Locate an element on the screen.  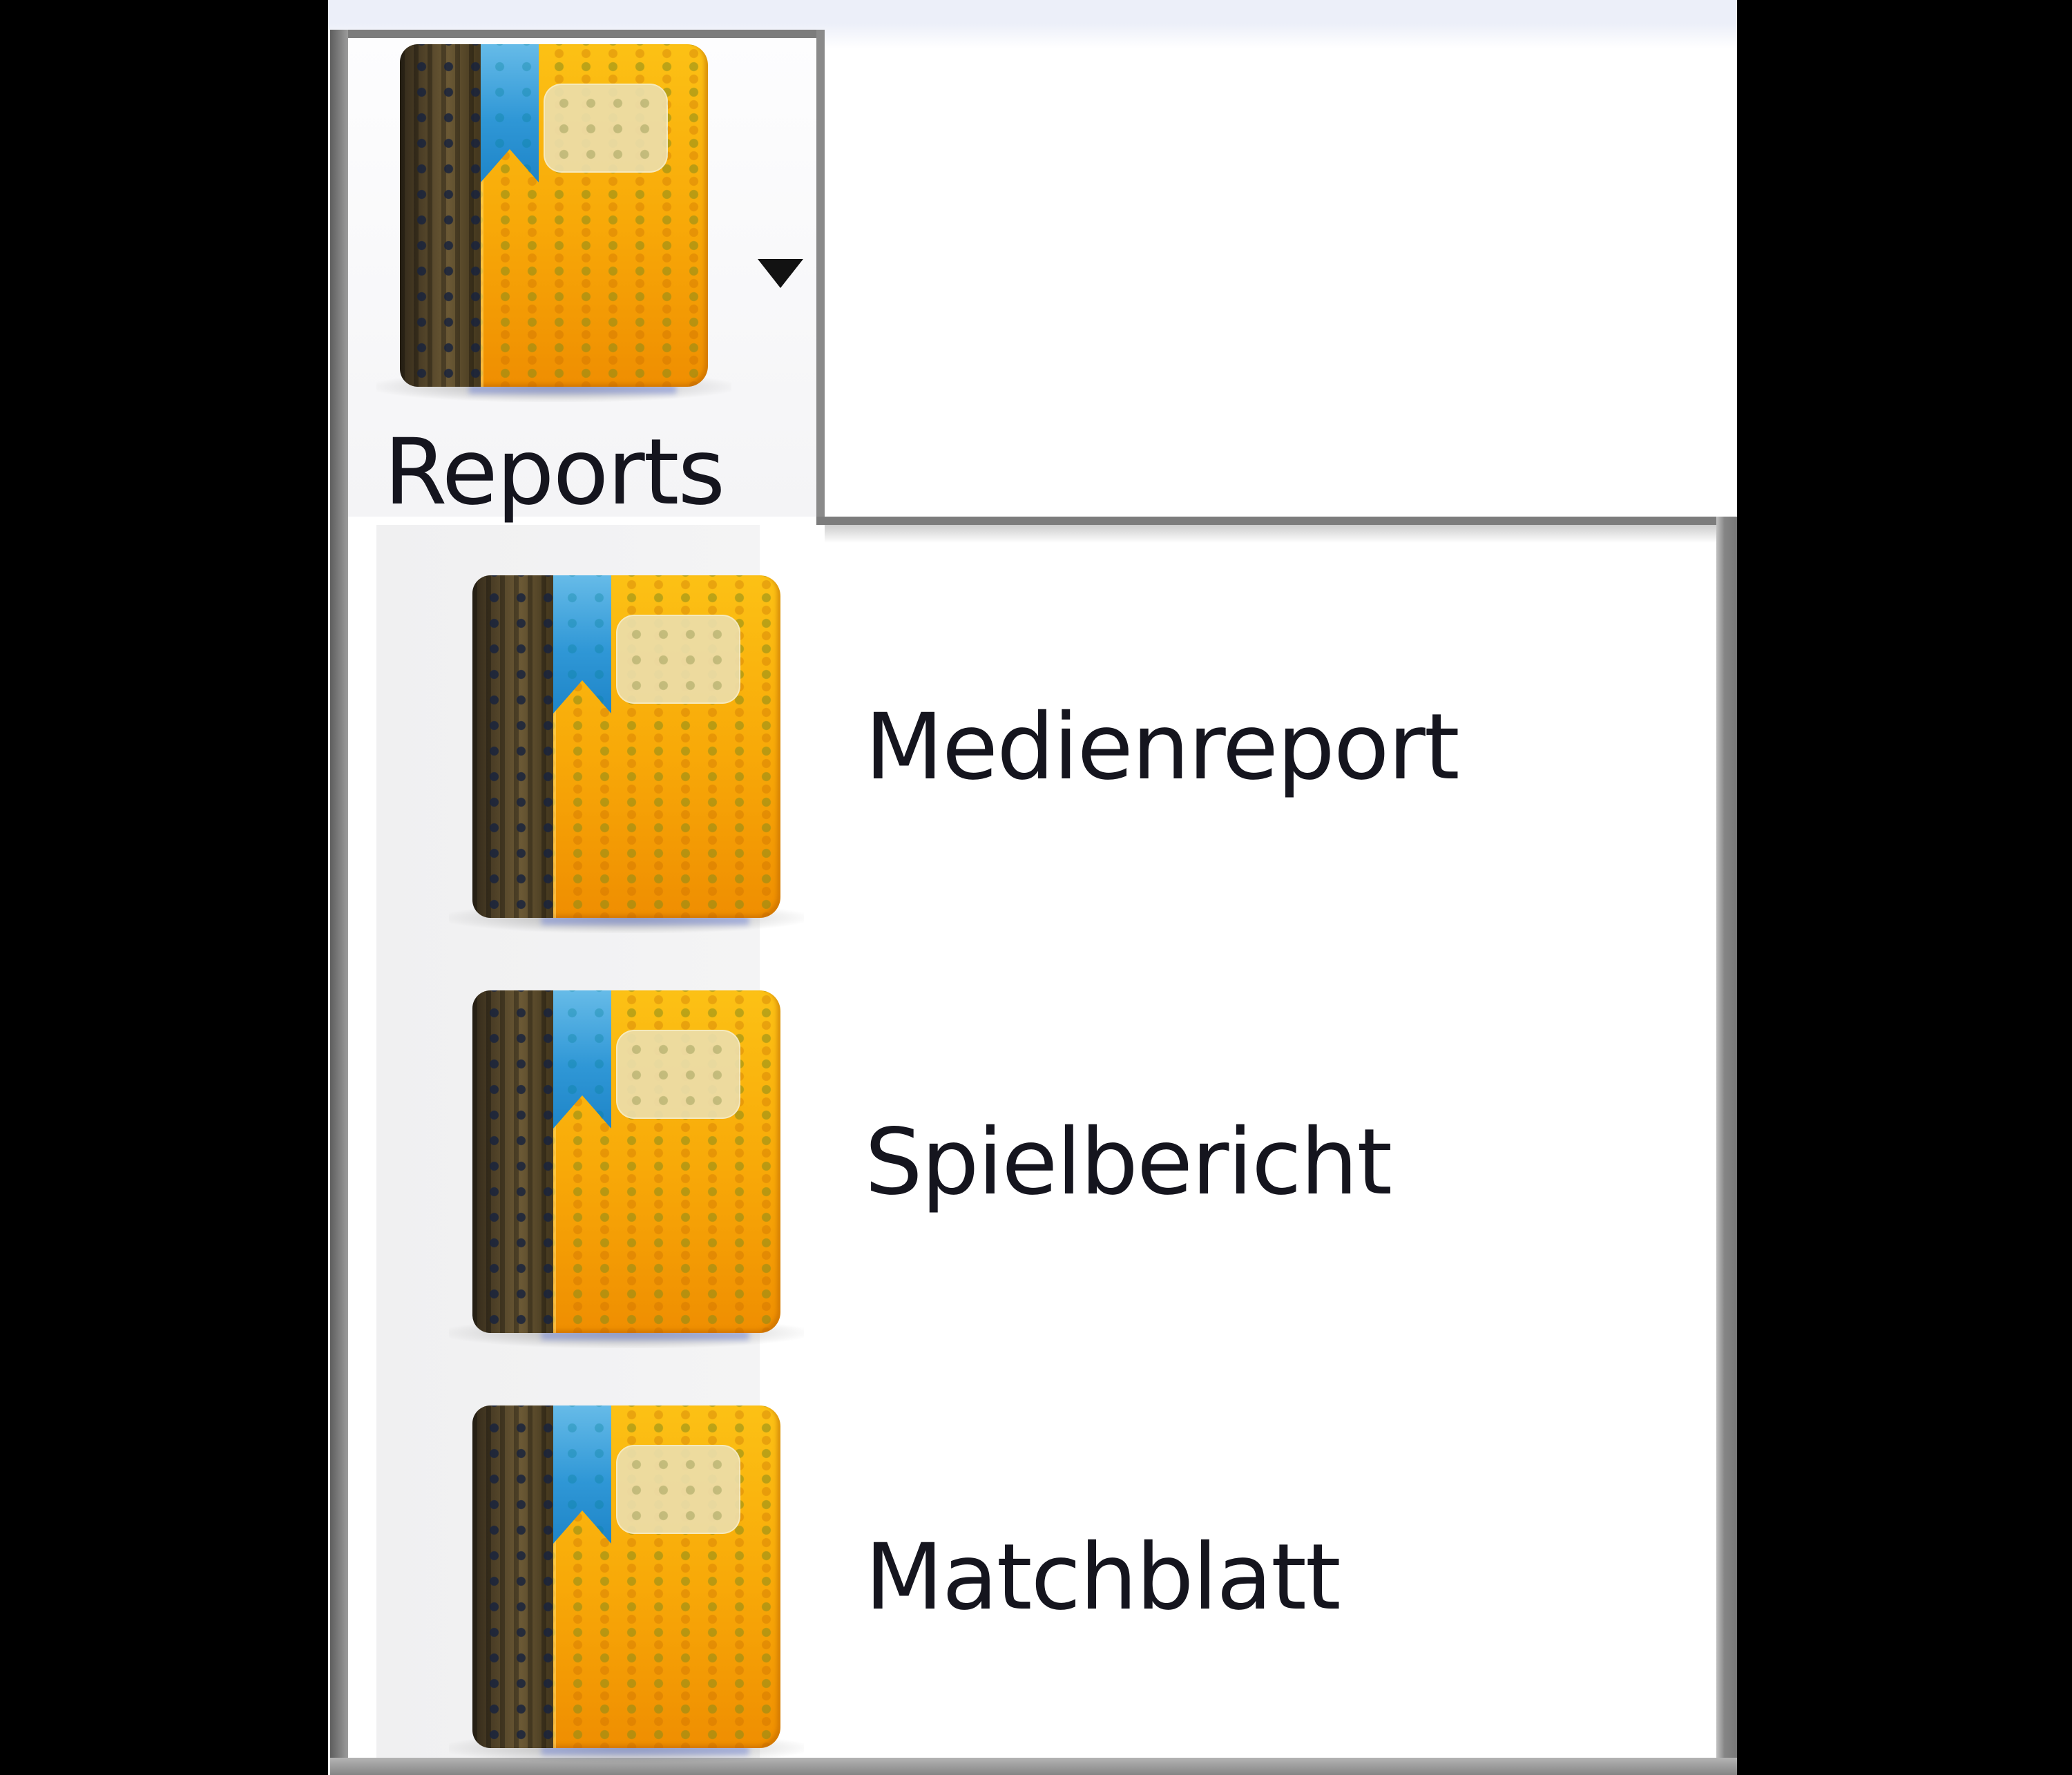
menu-item-label: Medienreport is located at coordinates (1162, 747).